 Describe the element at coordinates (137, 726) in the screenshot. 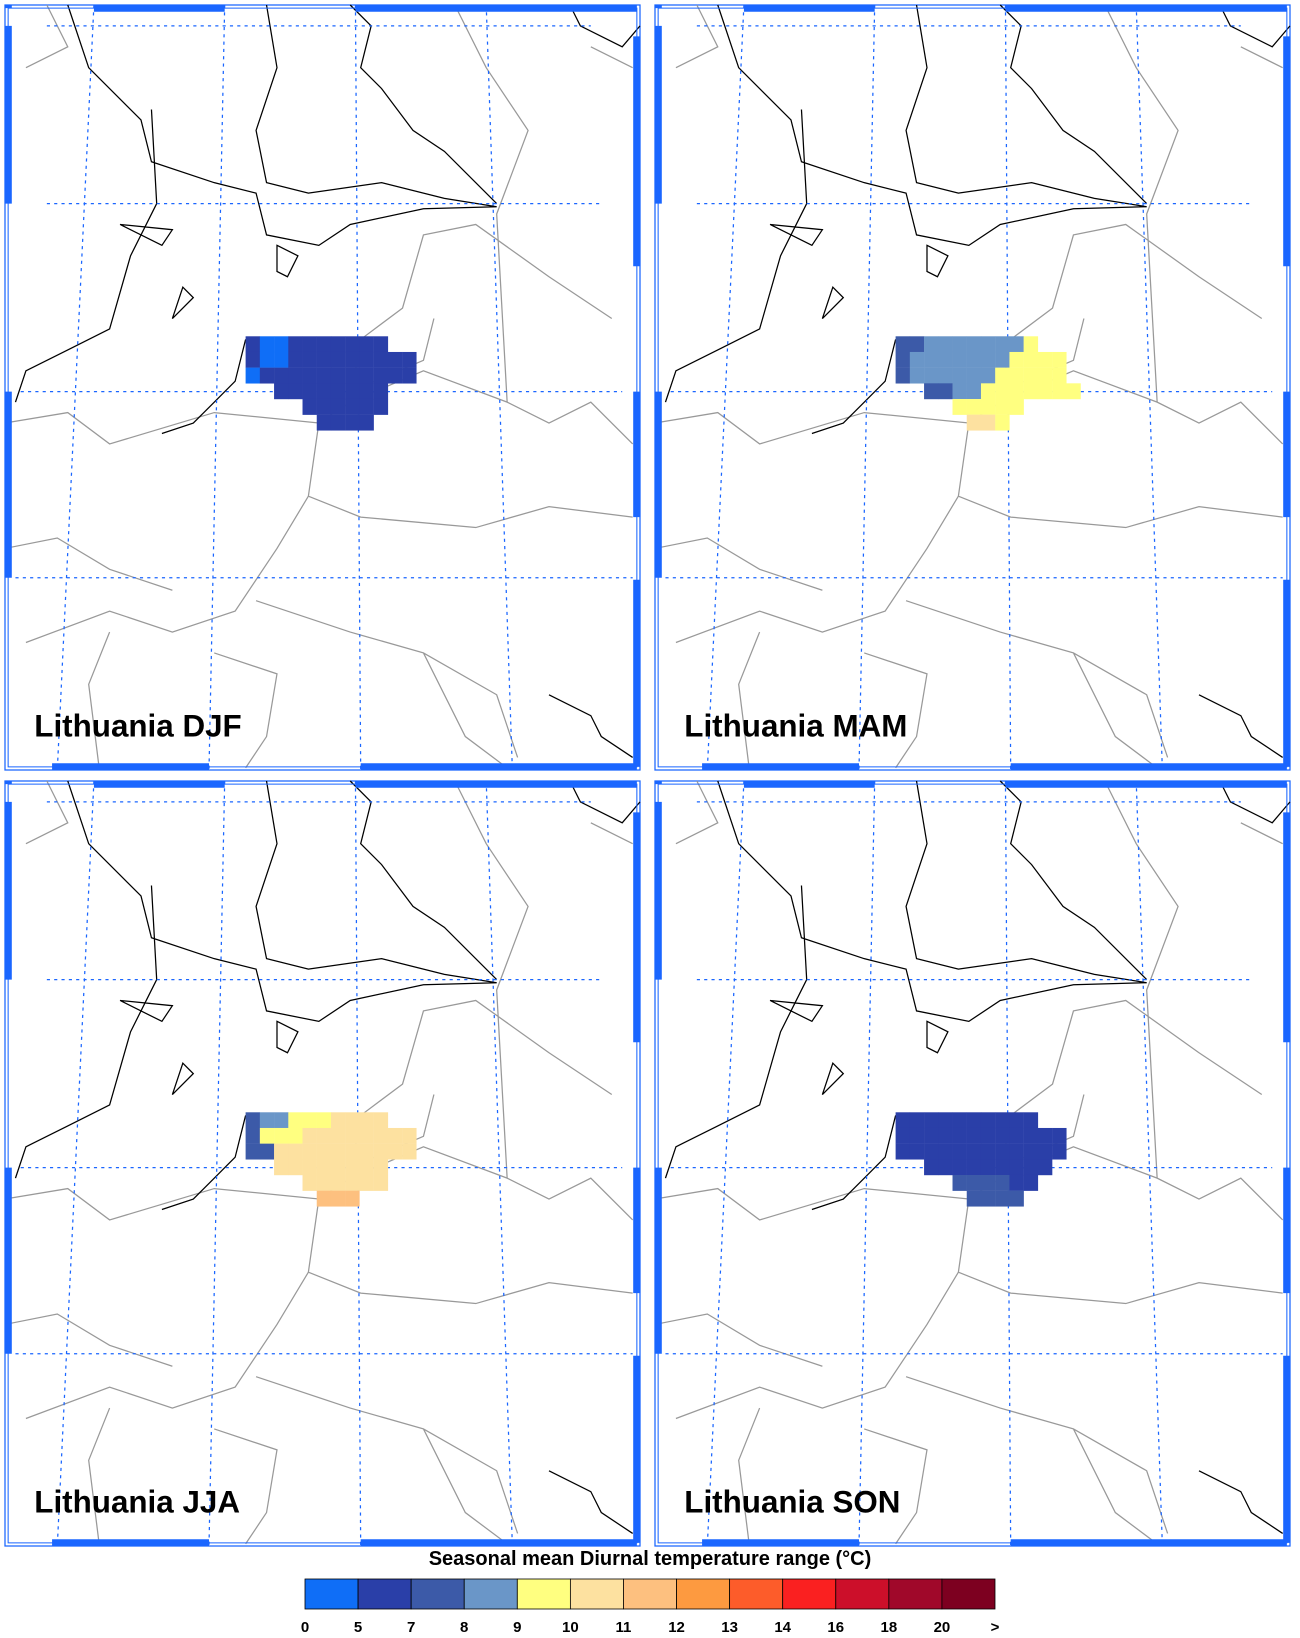

I see `panel-title: Lithuania DJF` at that location.